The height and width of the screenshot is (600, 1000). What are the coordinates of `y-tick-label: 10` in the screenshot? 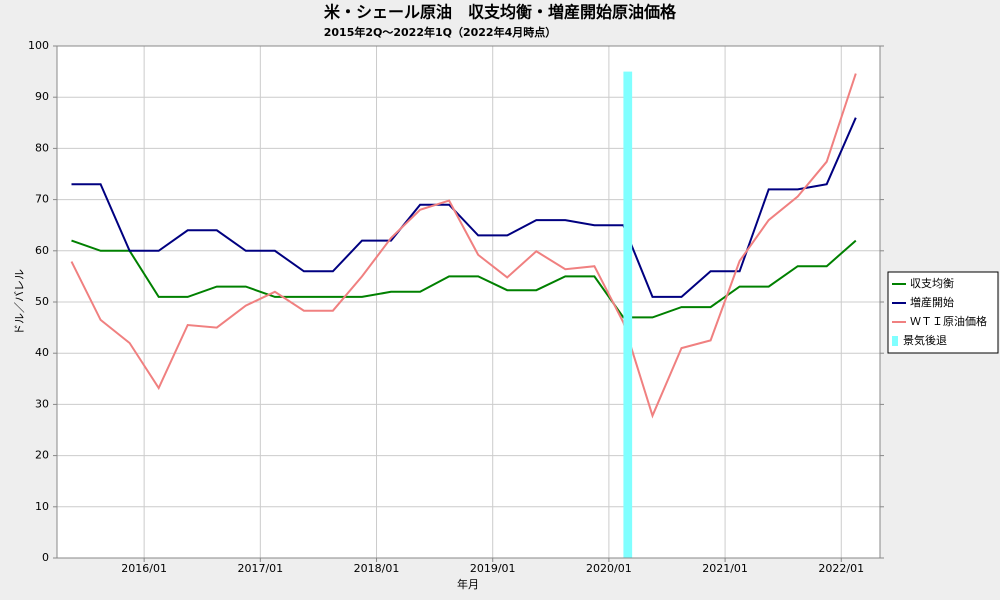 It's located at (42, 506).